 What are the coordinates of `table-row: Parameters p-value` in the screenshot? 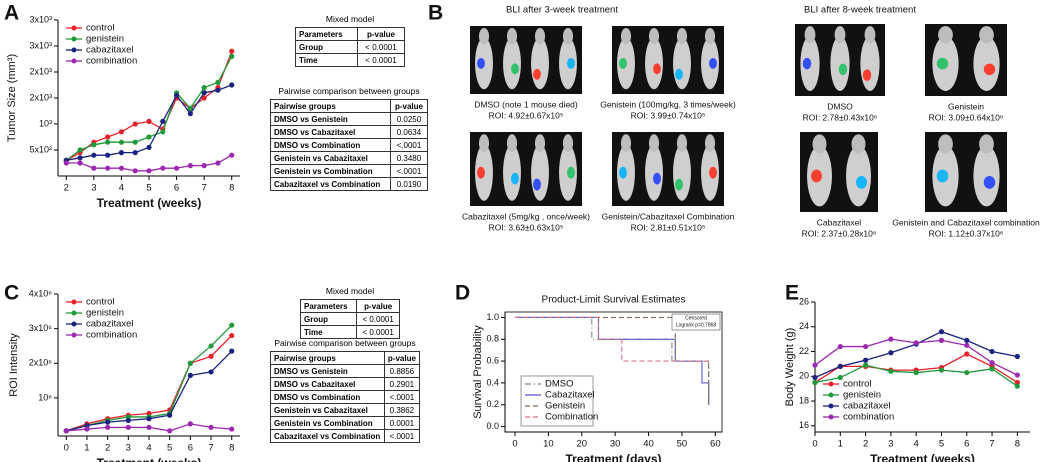 It's located at (349, 306).